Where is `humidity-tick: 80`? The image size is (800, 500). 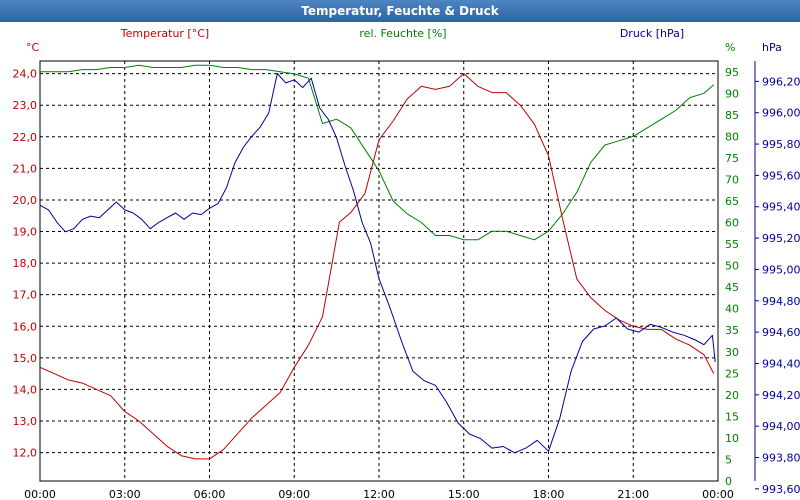 humidity-tick: 80 is located at coordinates (732, 136).